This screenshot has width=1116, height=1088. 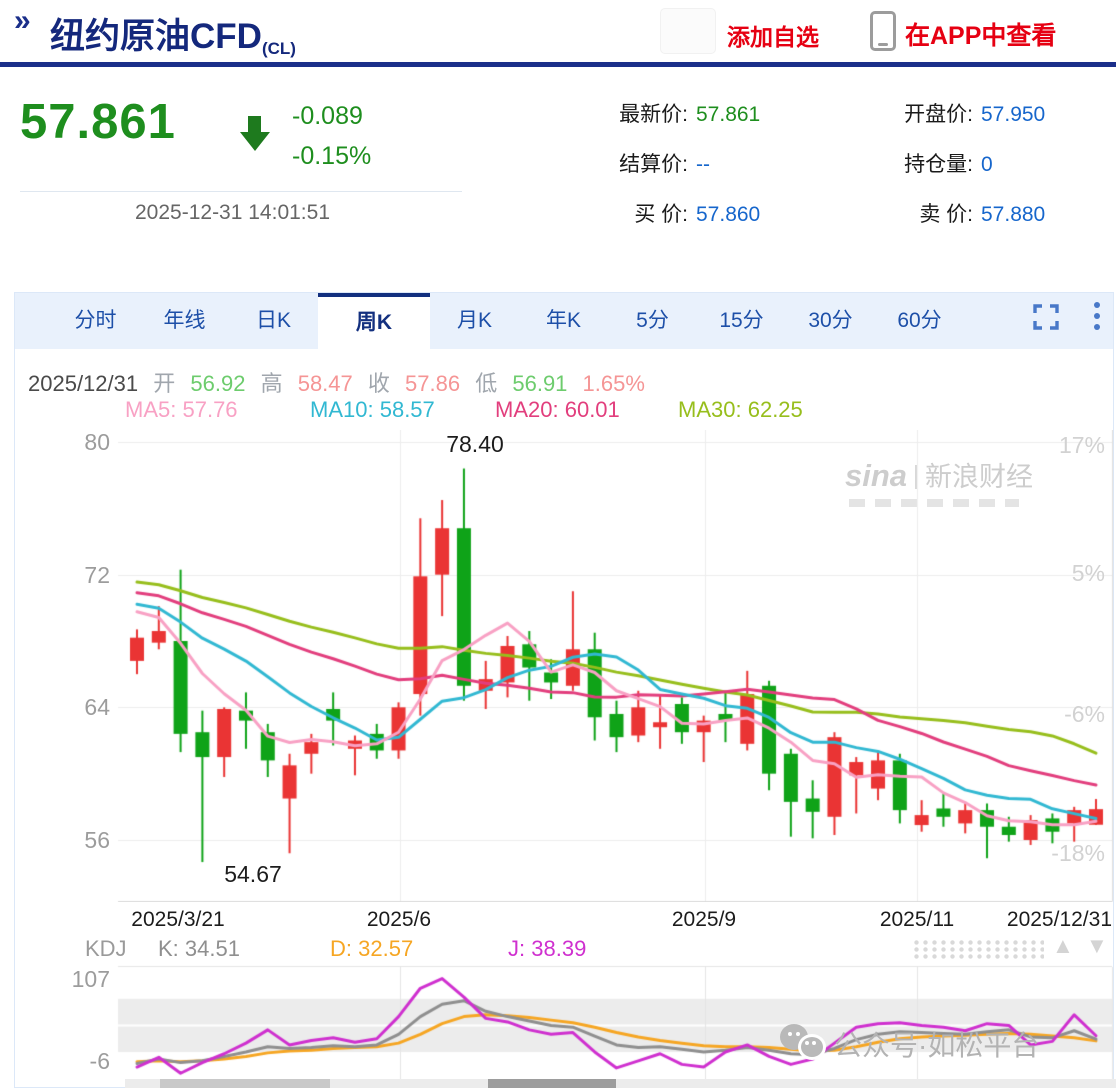 I want to click on zoom-out-arrow-icon: ▼, so click(x=1097, y=945).